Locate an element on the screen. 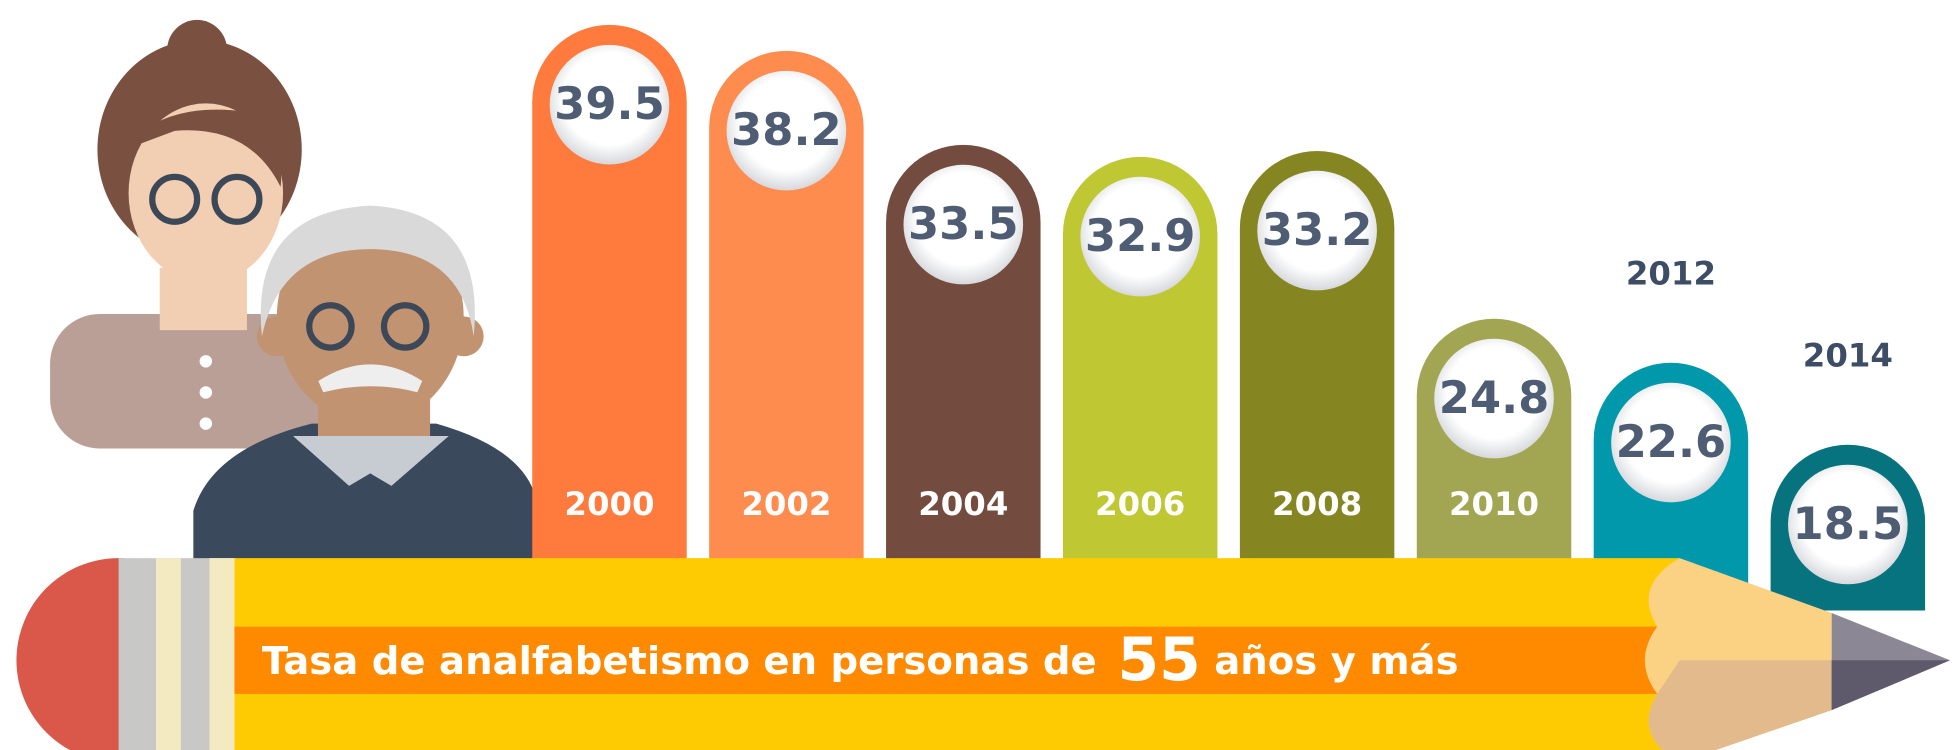 The image size is (1954, 750). value-label: 38.2 is located at coordinates (786, 129).